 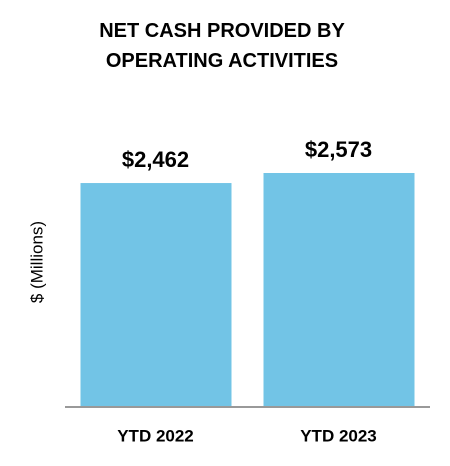 What do you see at coordinates (36, 262) in the screenshot?
I see `y-axis-label: $ (Millions)` at bounding box center [36, 262].